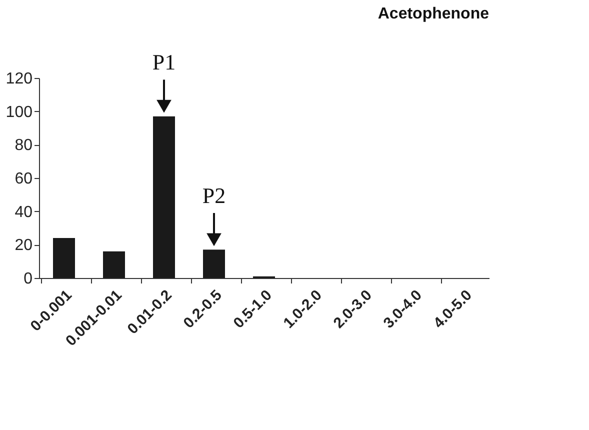 The image size is (589, 430). I want to click on y-tick-label: 80, so click(23, 145).